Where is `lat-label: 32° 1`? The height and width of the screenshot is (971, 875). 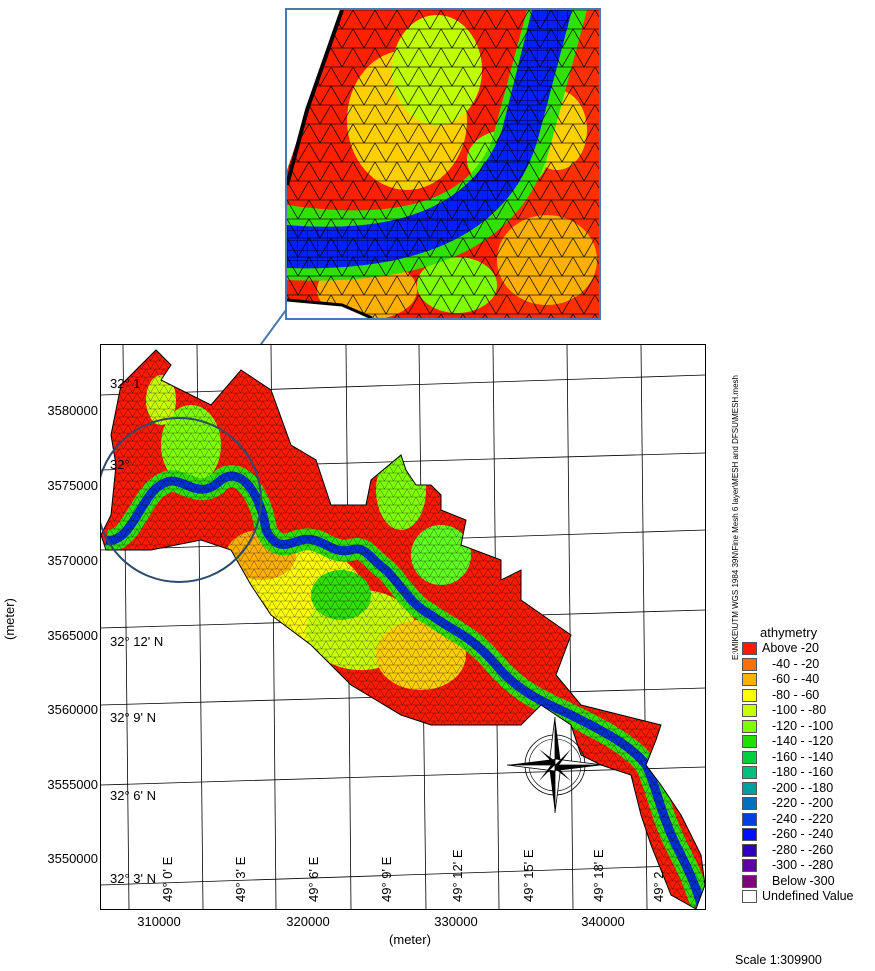 lat-label: 32° 1 is located at coordinates (125, 383).